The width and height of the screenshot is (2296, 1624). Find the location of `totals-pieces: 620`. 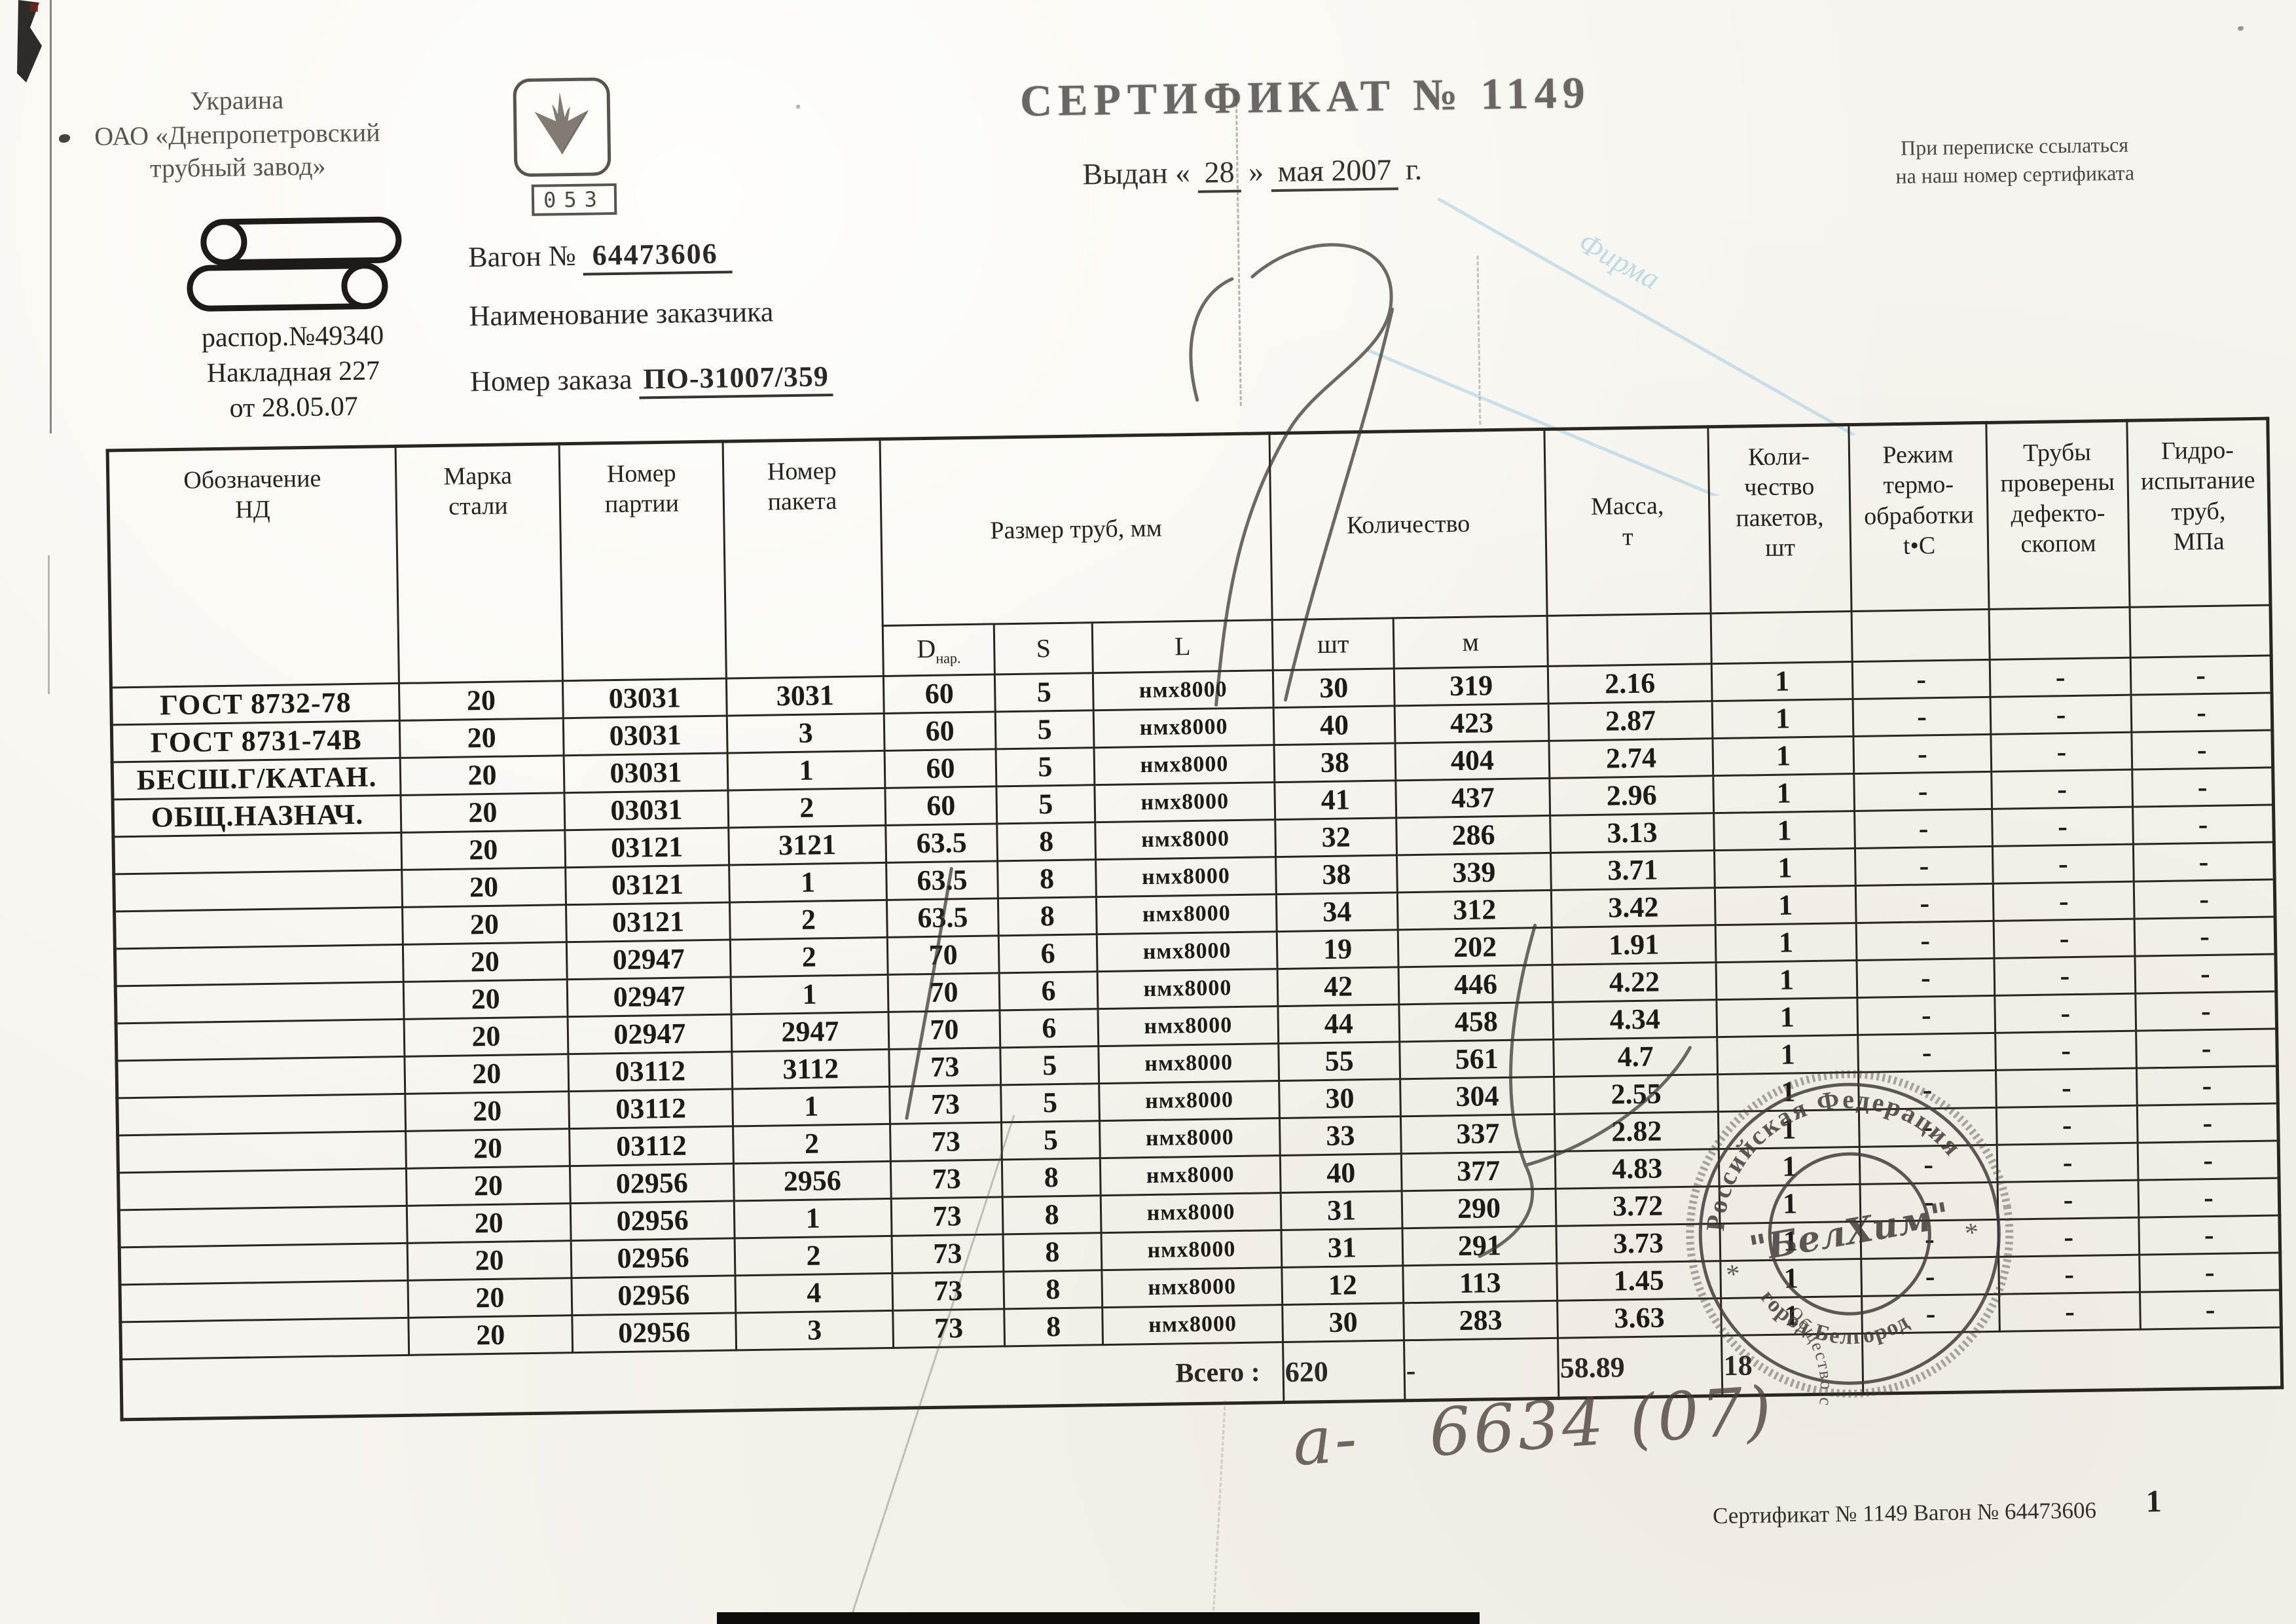

totals-pieces: 620 is located at coordinates (1344, 1371).